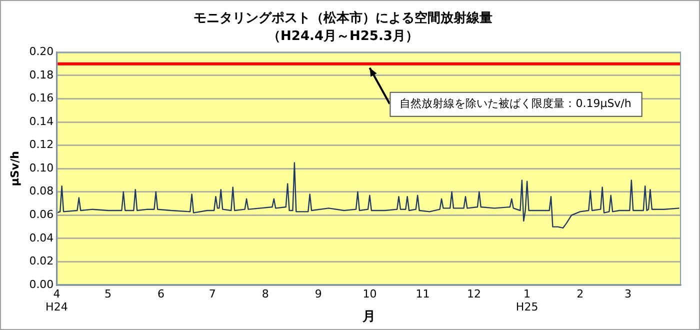  Describe the element at coordinates (41, 51) in the screenshot. I see `y-tick-label: 0.20` at that location.